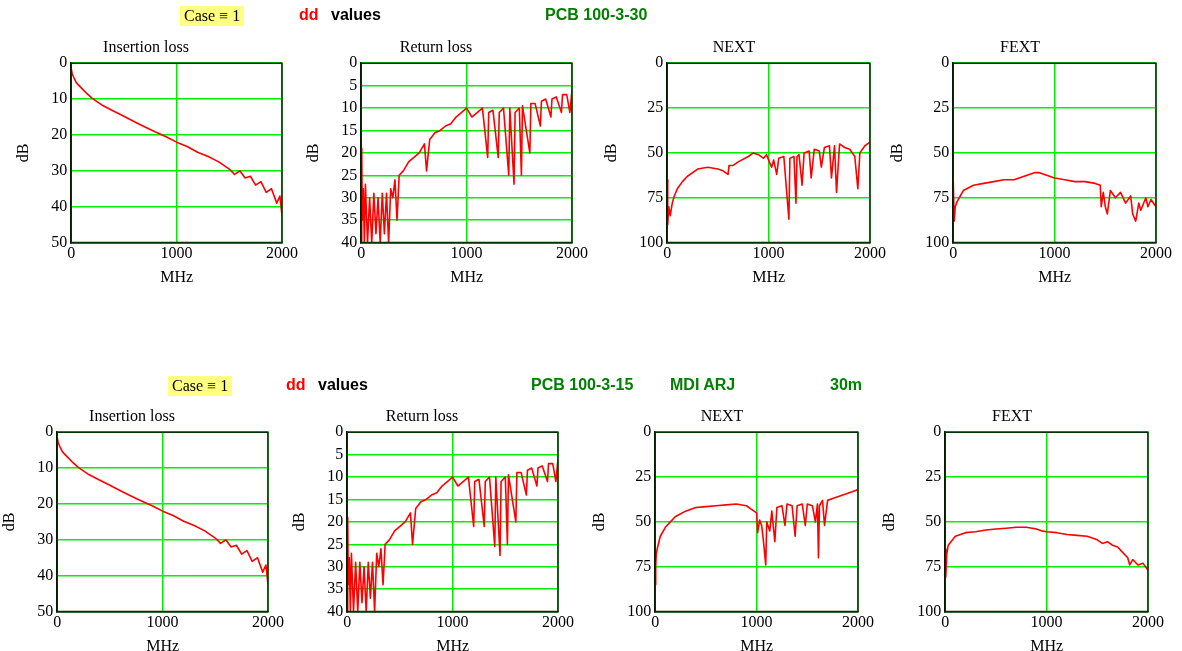 This screenshot has height=651, width=1182. What do you see at coordinates (582, 385) in the screenshot?
I see `text: PCB 100-3-15` at bounding box center [582, 385].